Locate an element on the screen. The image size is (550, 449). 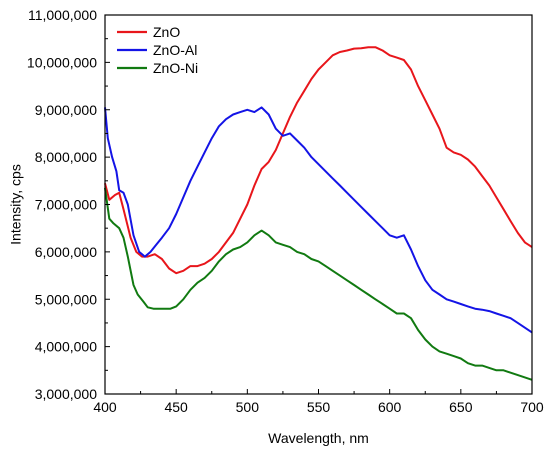
y-tick-label: 5,000,000 is located at coordinates (66, 299).